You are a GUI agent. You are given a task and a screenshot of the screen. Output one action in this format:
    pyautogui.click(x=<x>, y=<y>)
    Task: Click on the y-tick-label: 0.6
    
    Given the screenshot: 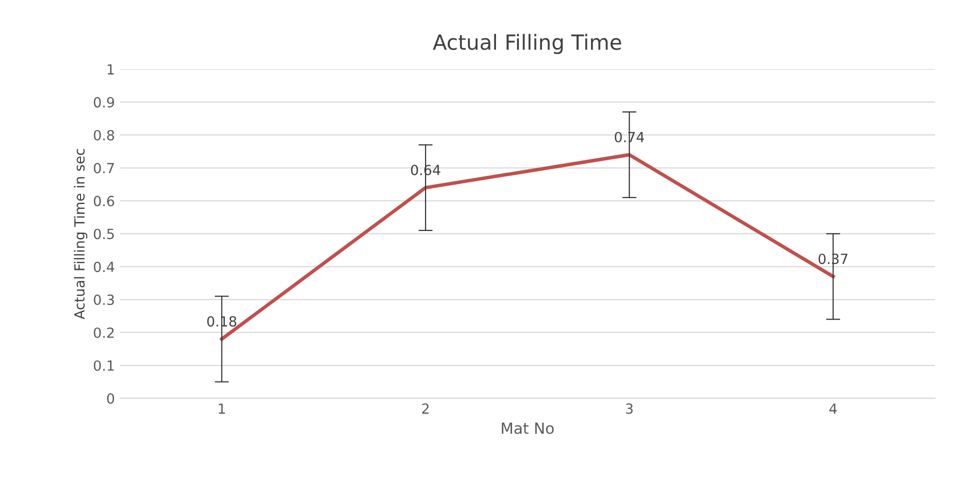 What is the action you would take?
    pyautogui.click(x=104, y=201)
    